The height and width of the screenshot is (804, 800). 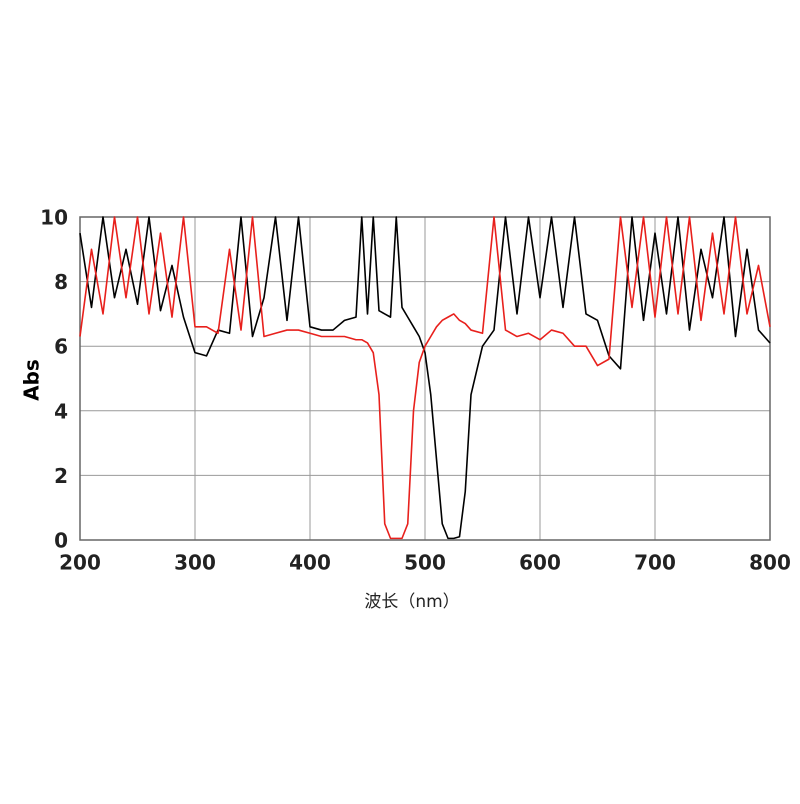 I want to click on y-tick-label: 8, so click(x=61, y=282).